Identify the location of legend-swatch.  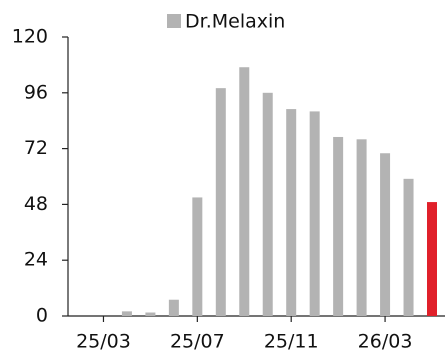
(174, 21).